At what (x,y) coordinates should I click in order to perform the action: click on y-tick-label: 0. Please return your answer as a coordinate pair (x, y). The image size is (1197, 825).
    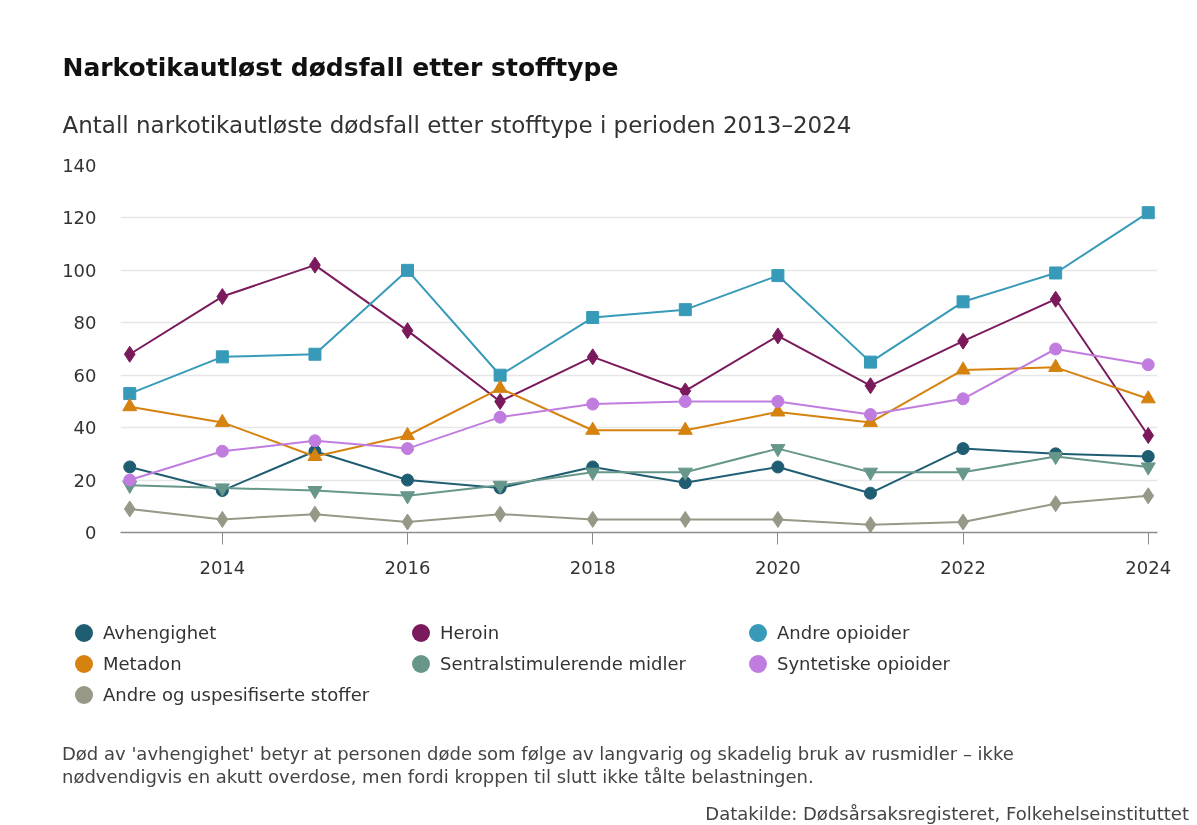
    Looking at the image, I should click on (91, 532).